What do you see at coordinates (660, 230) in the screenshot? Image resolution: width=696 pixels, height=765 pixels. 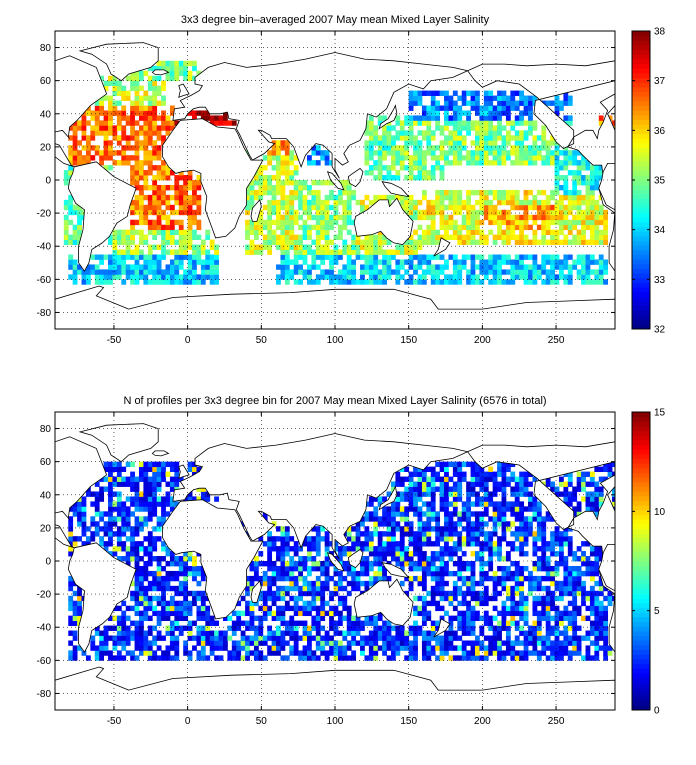 I see `colorbar-tick-label: 34` at bounding box center [660, 230].